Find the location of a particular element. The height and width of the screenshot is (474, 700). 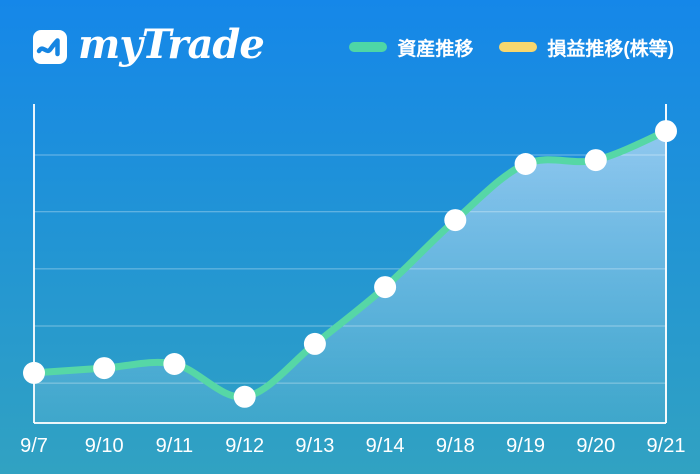

x-axis-label-9/19: 9/19 is located at coordinates (525, 446).